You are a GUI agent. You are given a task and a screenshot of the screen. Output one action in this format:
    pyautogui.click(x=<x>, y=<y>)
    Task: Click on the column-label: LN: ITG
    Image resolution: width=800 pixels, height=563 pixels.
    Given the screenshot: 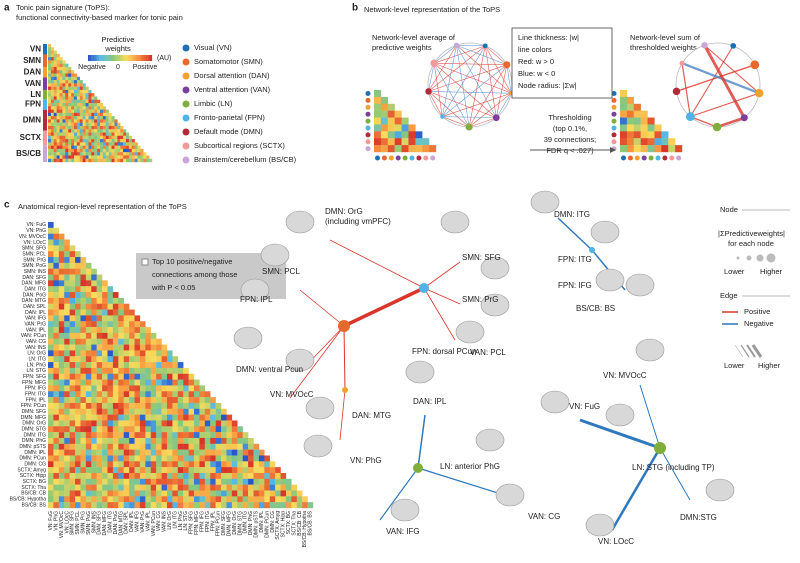 What is the action you would take?
    pyautogui.click(x=175, y=520)
    